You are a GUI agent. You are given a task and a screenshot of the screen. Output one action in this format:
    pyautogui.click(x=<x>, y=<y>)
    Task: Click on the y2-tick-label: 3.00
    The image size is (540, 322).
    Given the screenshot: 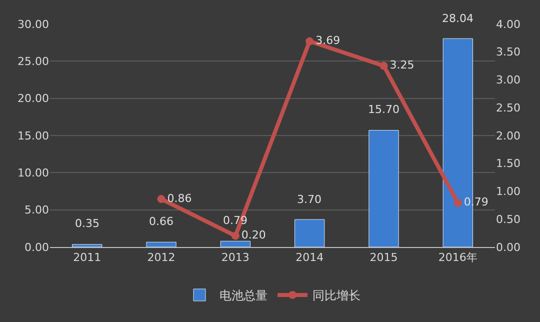 What is the action you would take?
    pyautogui.click(x=508, y=80)
    